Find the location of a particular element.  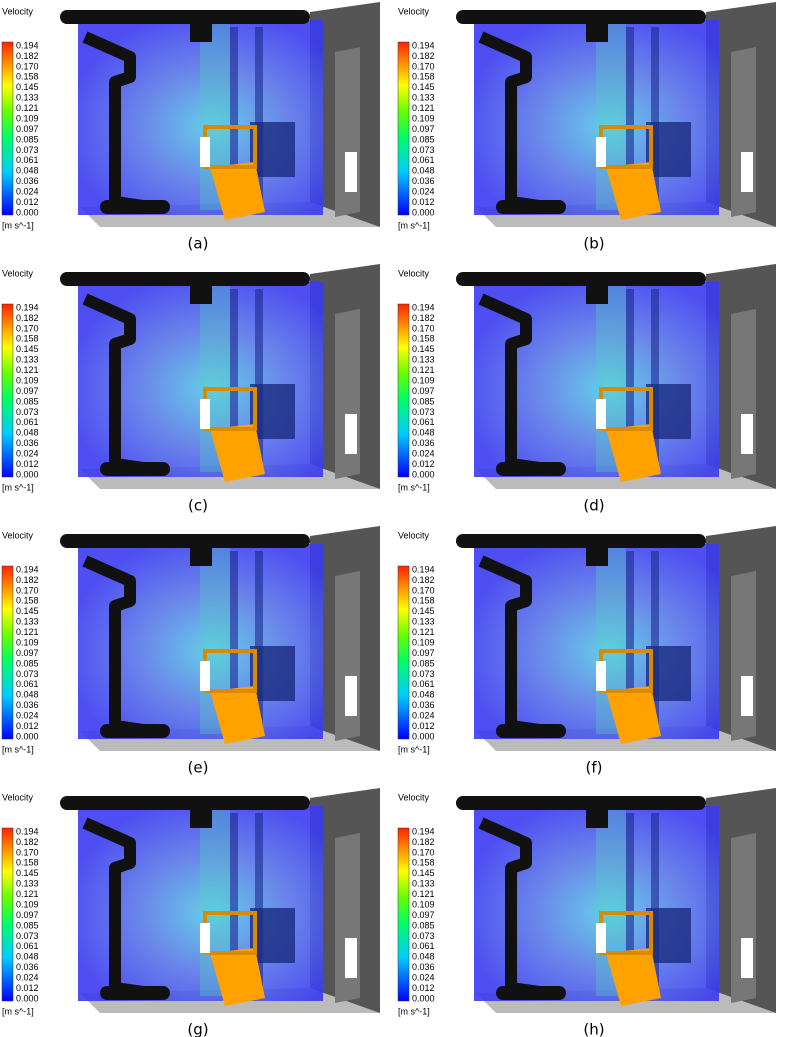

caption: (f) is located at coordinates (594, 768).